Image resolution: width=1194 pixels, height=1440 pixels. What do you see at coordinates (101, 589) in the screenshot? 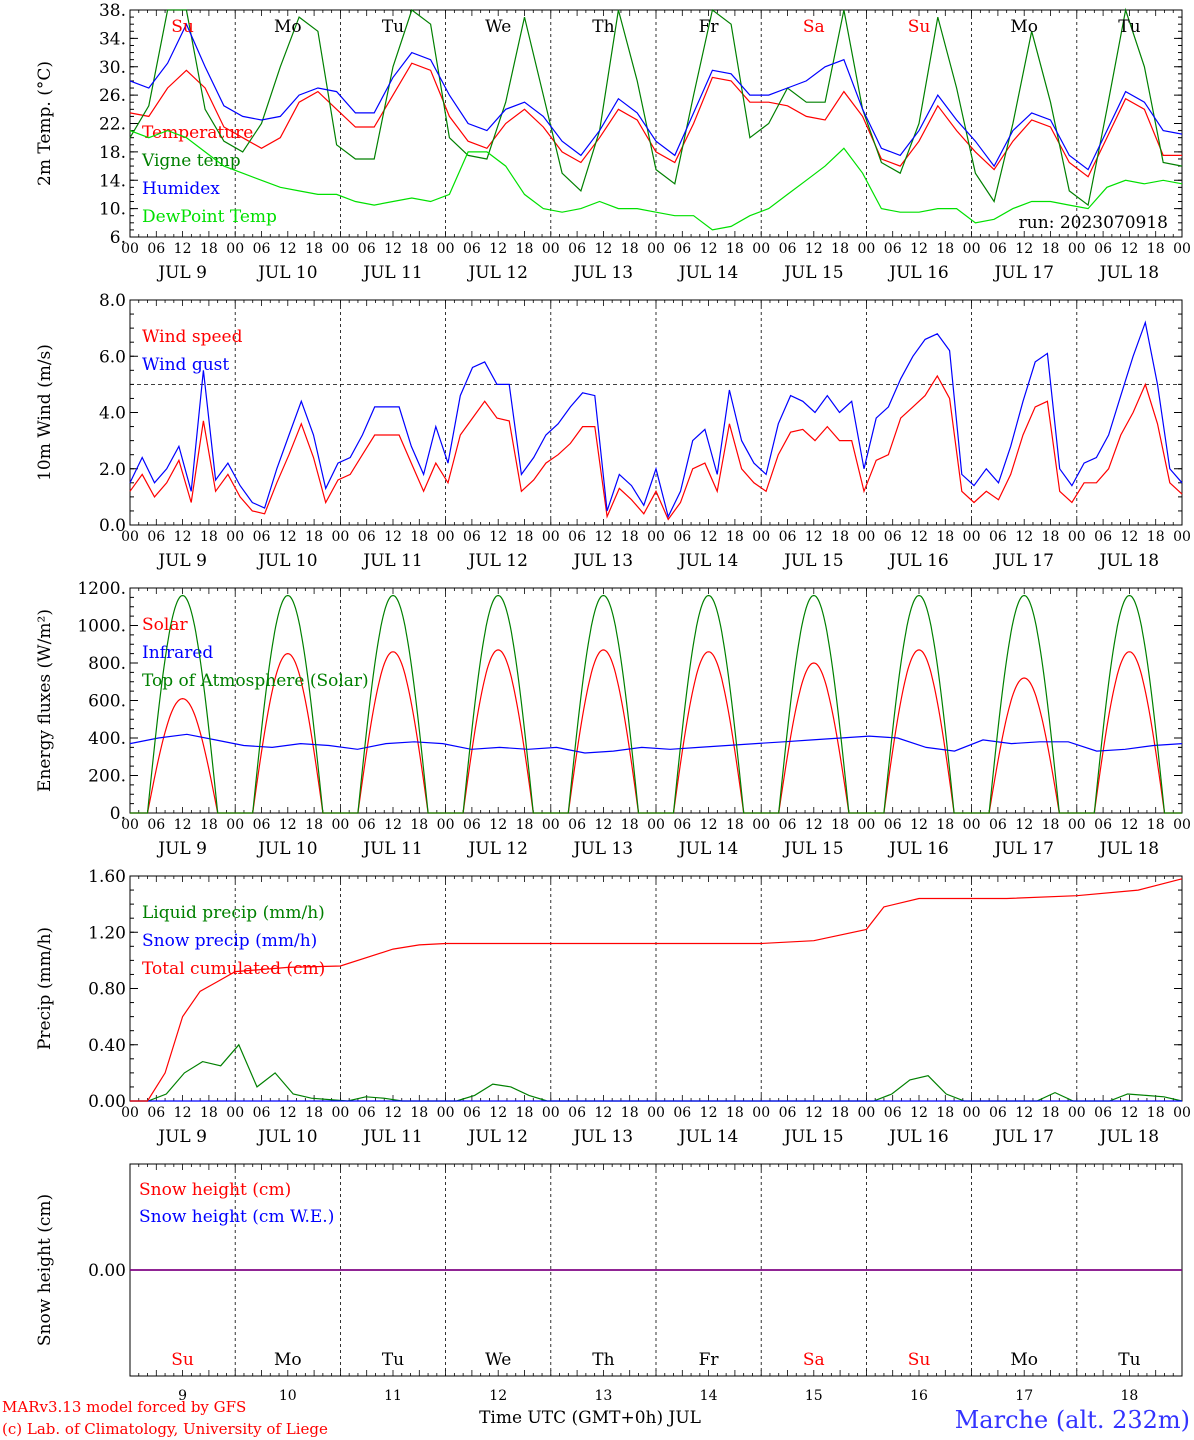
I see `y-tick-label: 1200.` at bounding box center [101, 589].